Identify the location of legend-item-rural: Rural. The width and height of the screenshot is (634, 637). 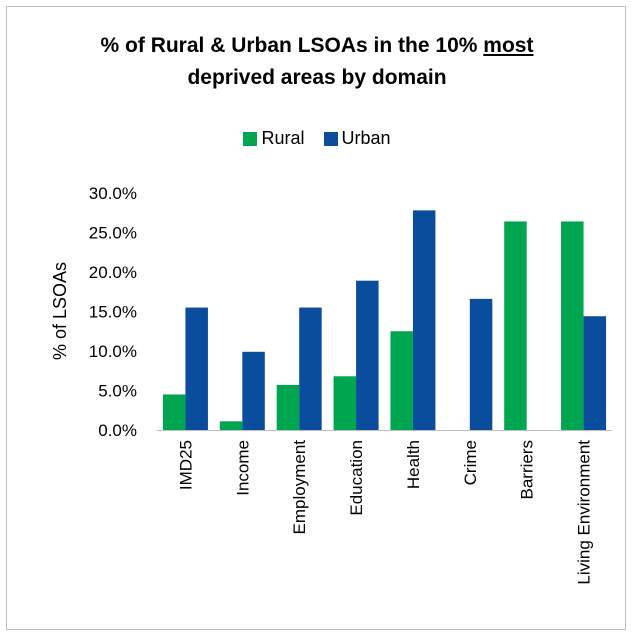
(273, 138).